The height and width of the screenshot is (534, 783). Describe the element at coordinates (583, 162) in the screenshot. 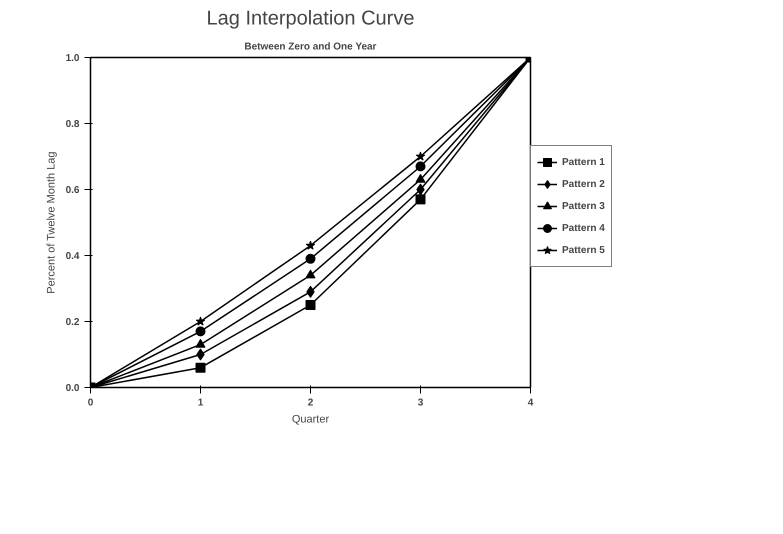

I see `legend-label: Pattern 1` at that location.